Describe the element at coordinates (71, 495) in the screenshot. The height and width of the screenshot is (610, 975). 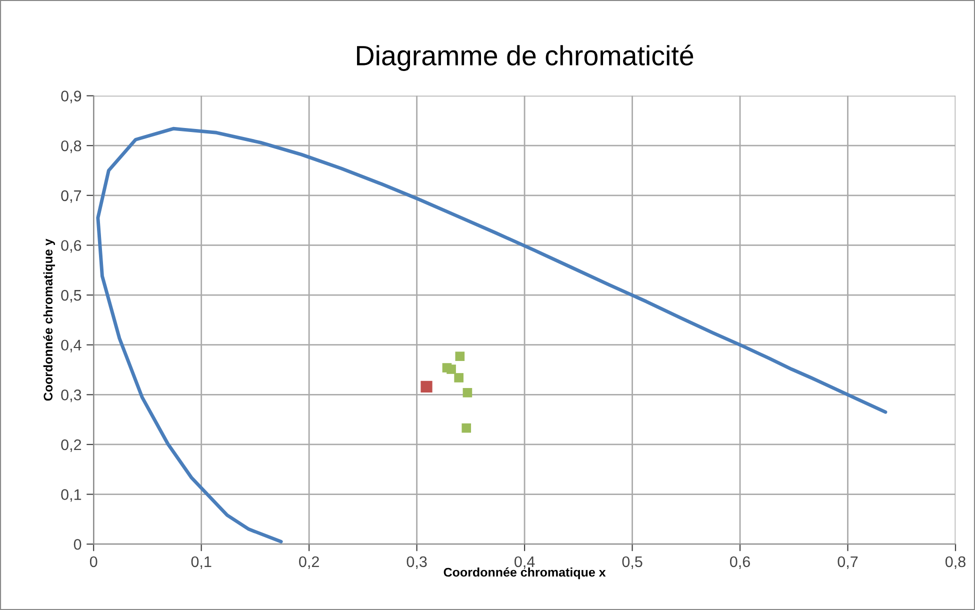
I see `y-tick-label: 0,1` at that location.